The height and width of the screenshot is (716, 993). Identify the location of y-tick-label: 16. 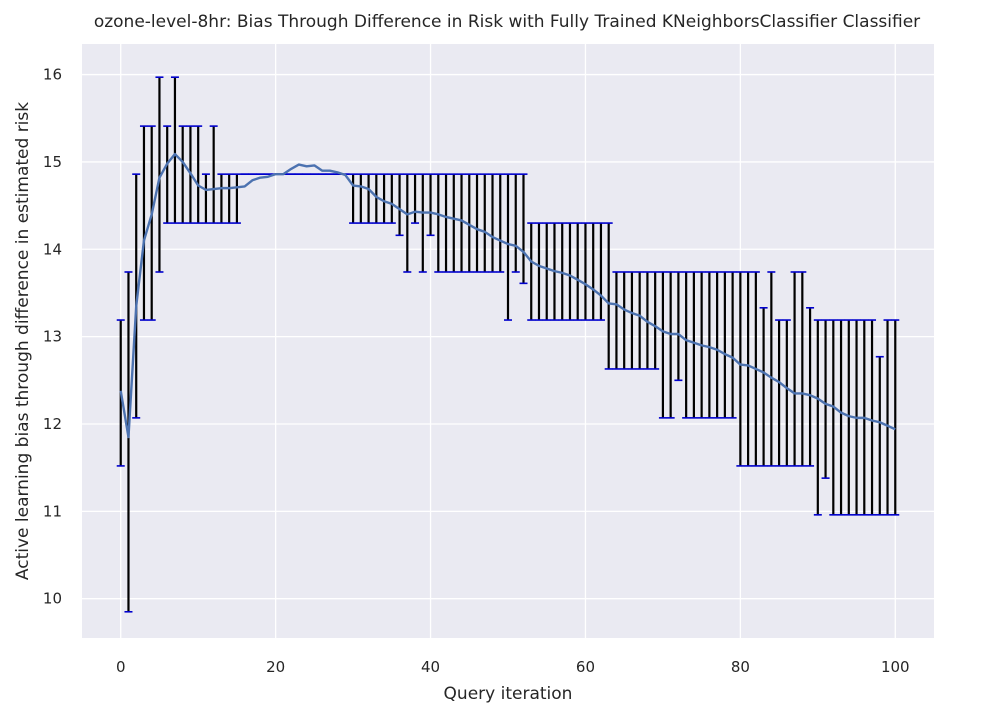
(52, 75).